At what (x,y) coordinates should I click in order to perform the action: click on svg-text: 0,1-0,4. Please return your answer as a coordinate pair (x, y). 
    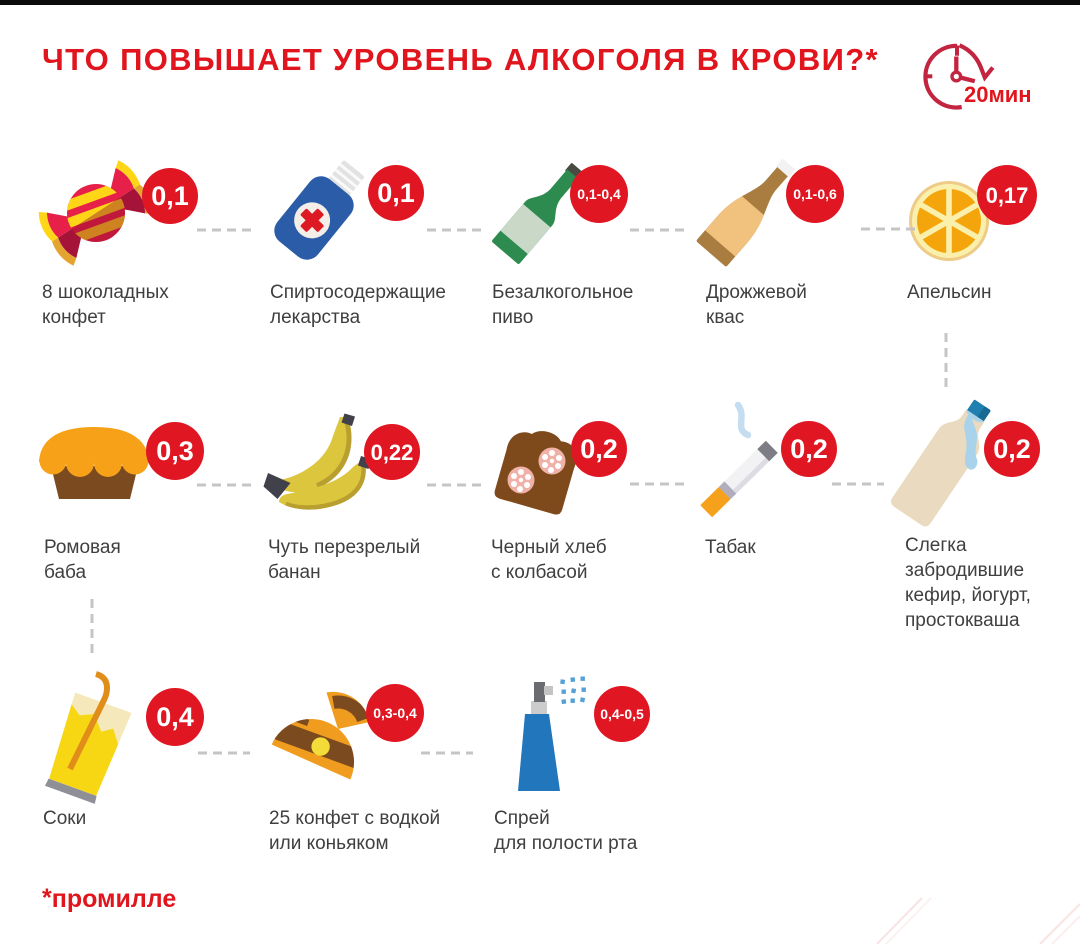
    Looking at the image, I should click on (599, 194).